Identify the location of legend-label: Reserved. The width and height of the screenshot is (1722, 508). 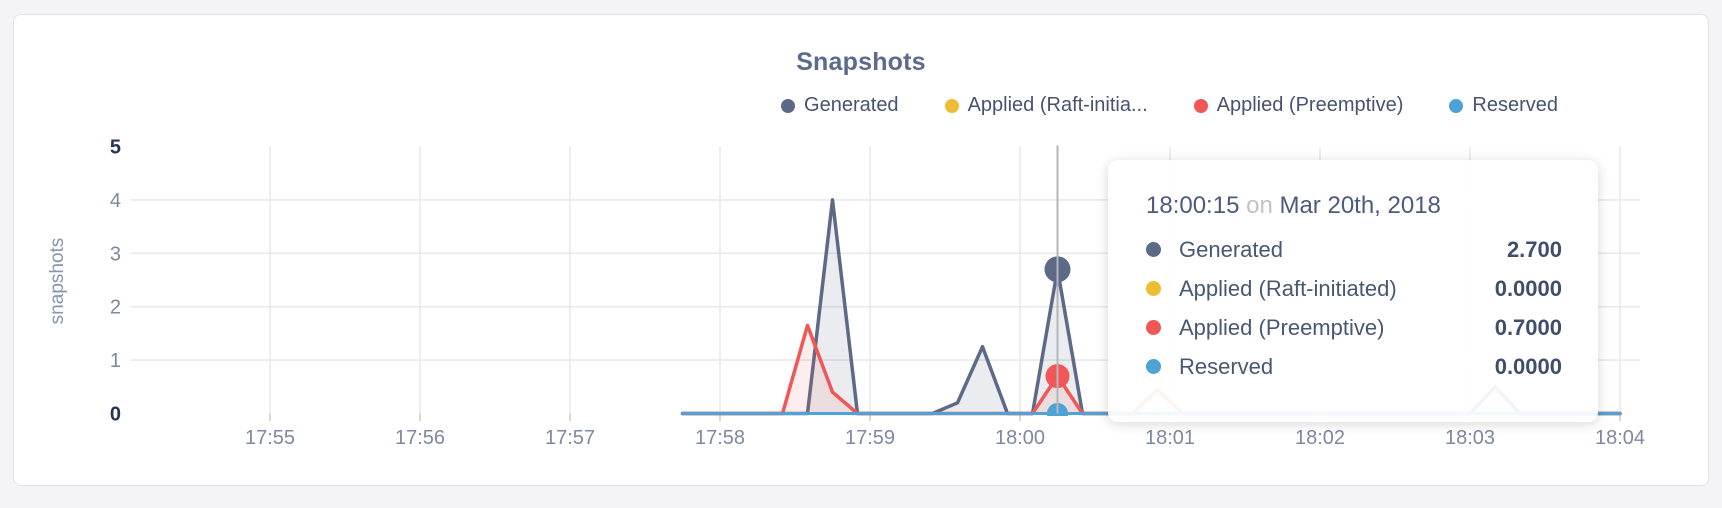
(1515, 105).